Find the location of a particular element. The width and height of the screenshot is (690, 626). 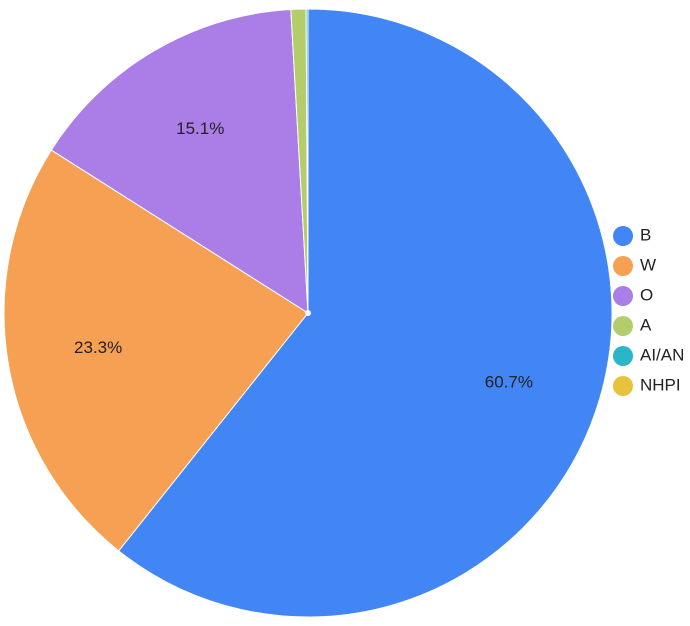

data-label: 23.3% is located at coordinates (98, 347).